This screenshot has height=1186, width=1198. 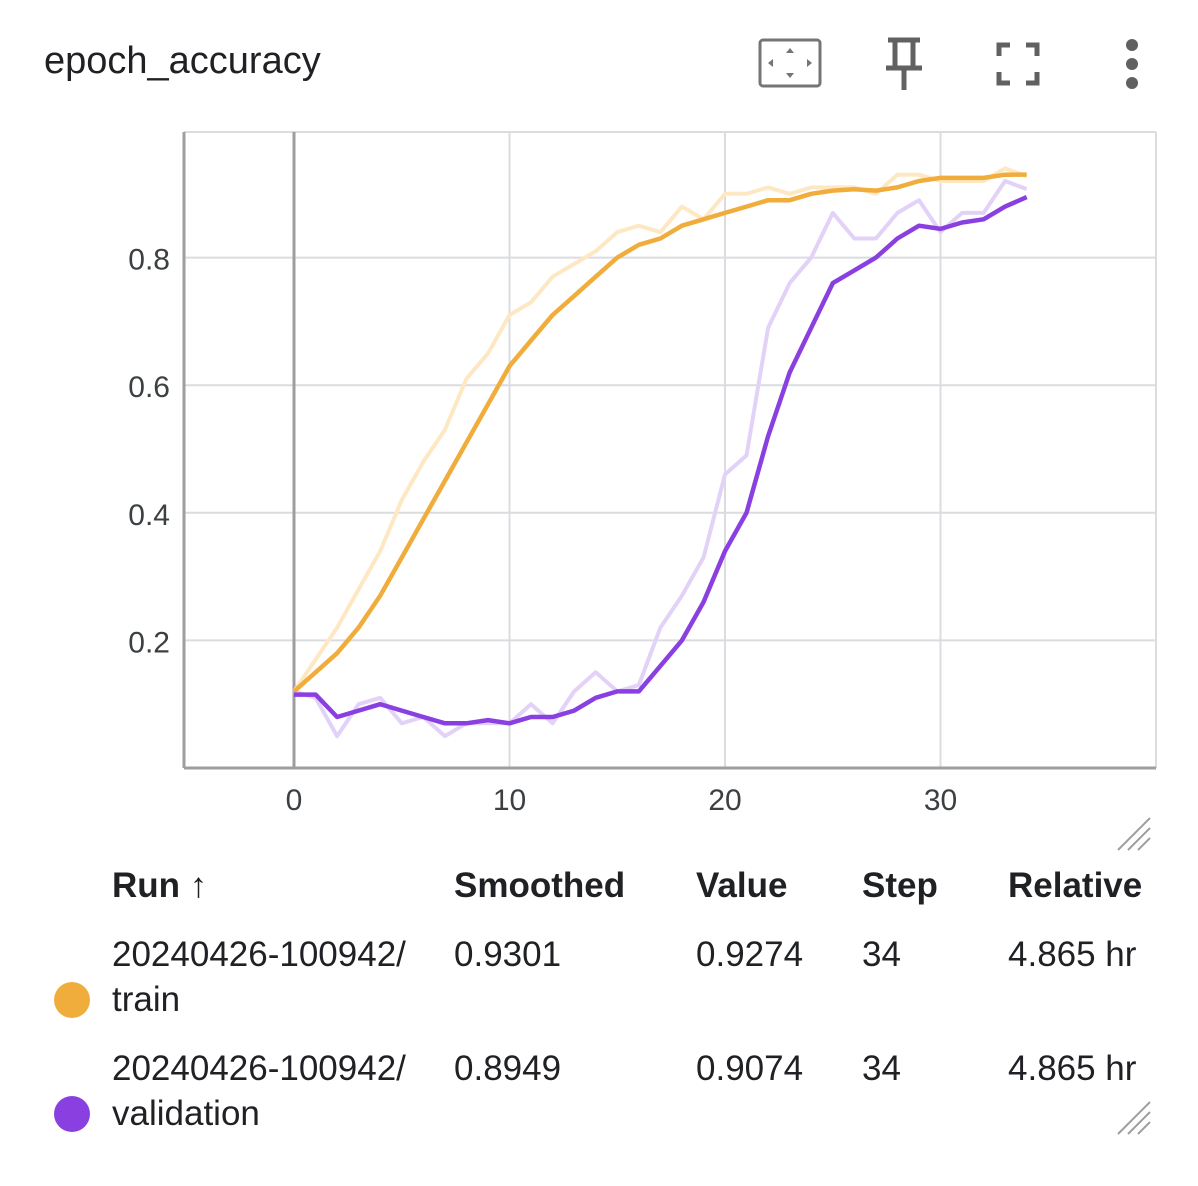 I want to click on chart-resize-handle, so click(x=1134, y=834).